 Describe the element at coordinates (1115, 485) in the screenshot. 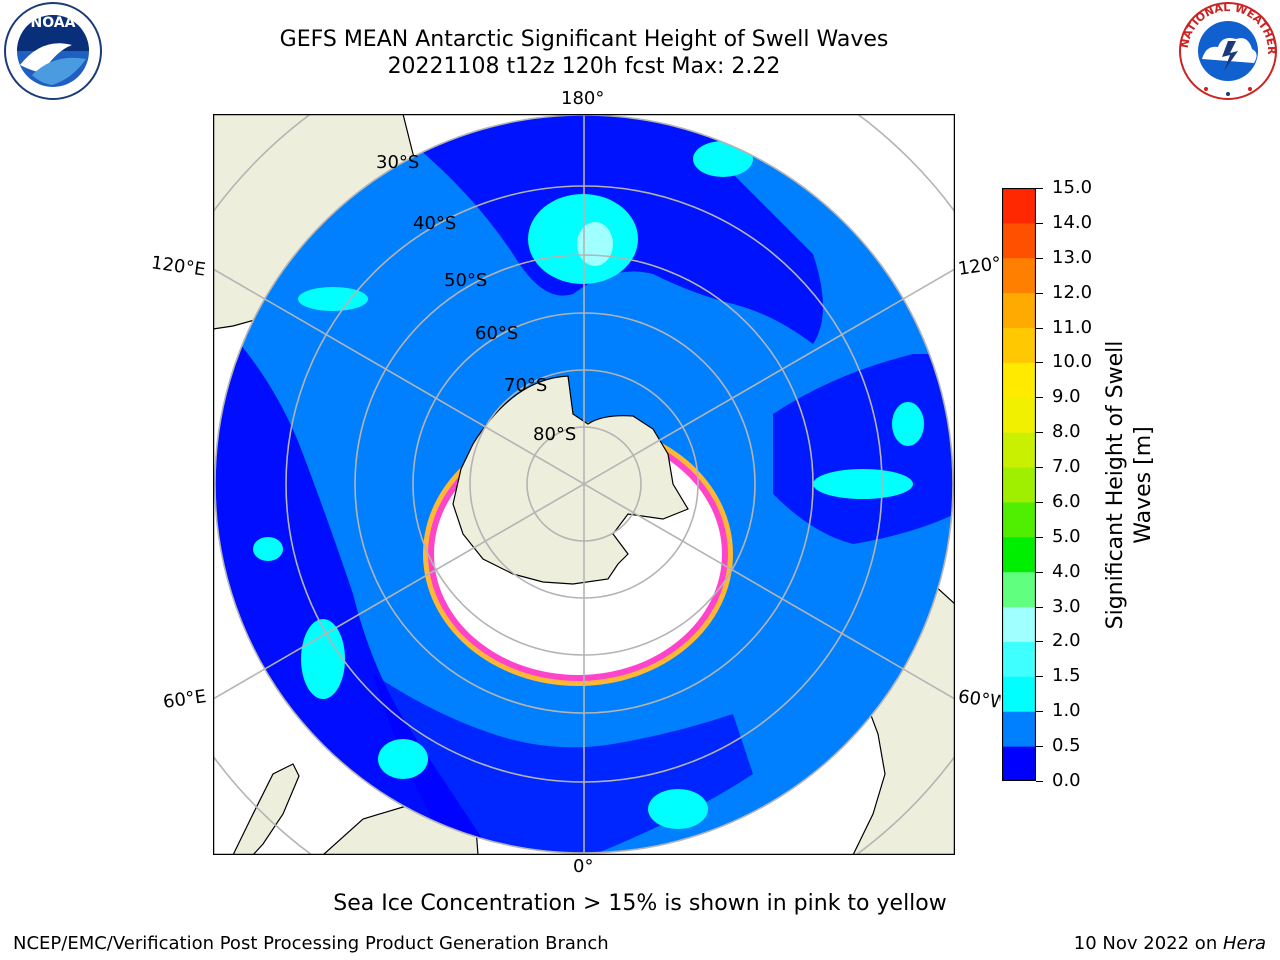

I see `colorbar-label-line1: Significant Height of Swell` at that location.